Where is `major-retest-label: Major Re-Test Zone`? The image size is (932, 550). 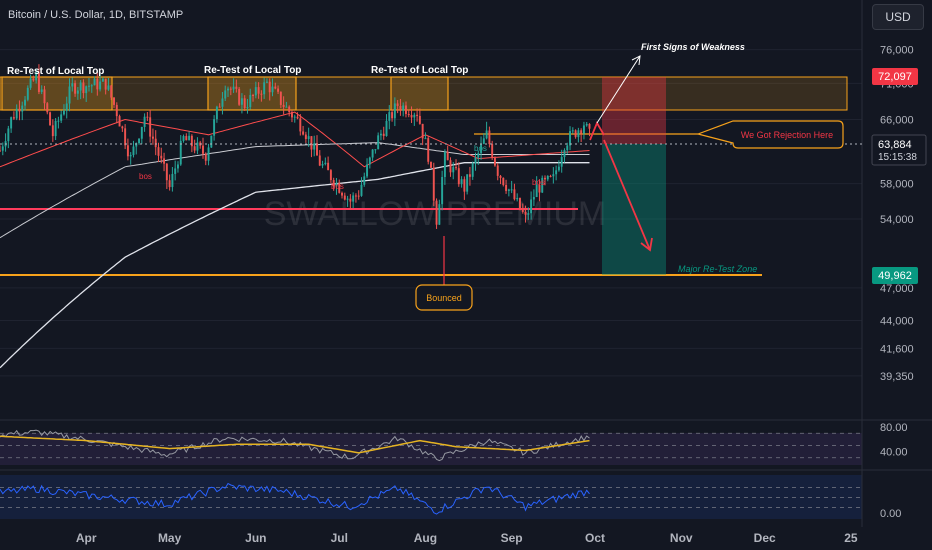 major-retest-label: Major Re-Test Zone is located at coordinates (717, 269).